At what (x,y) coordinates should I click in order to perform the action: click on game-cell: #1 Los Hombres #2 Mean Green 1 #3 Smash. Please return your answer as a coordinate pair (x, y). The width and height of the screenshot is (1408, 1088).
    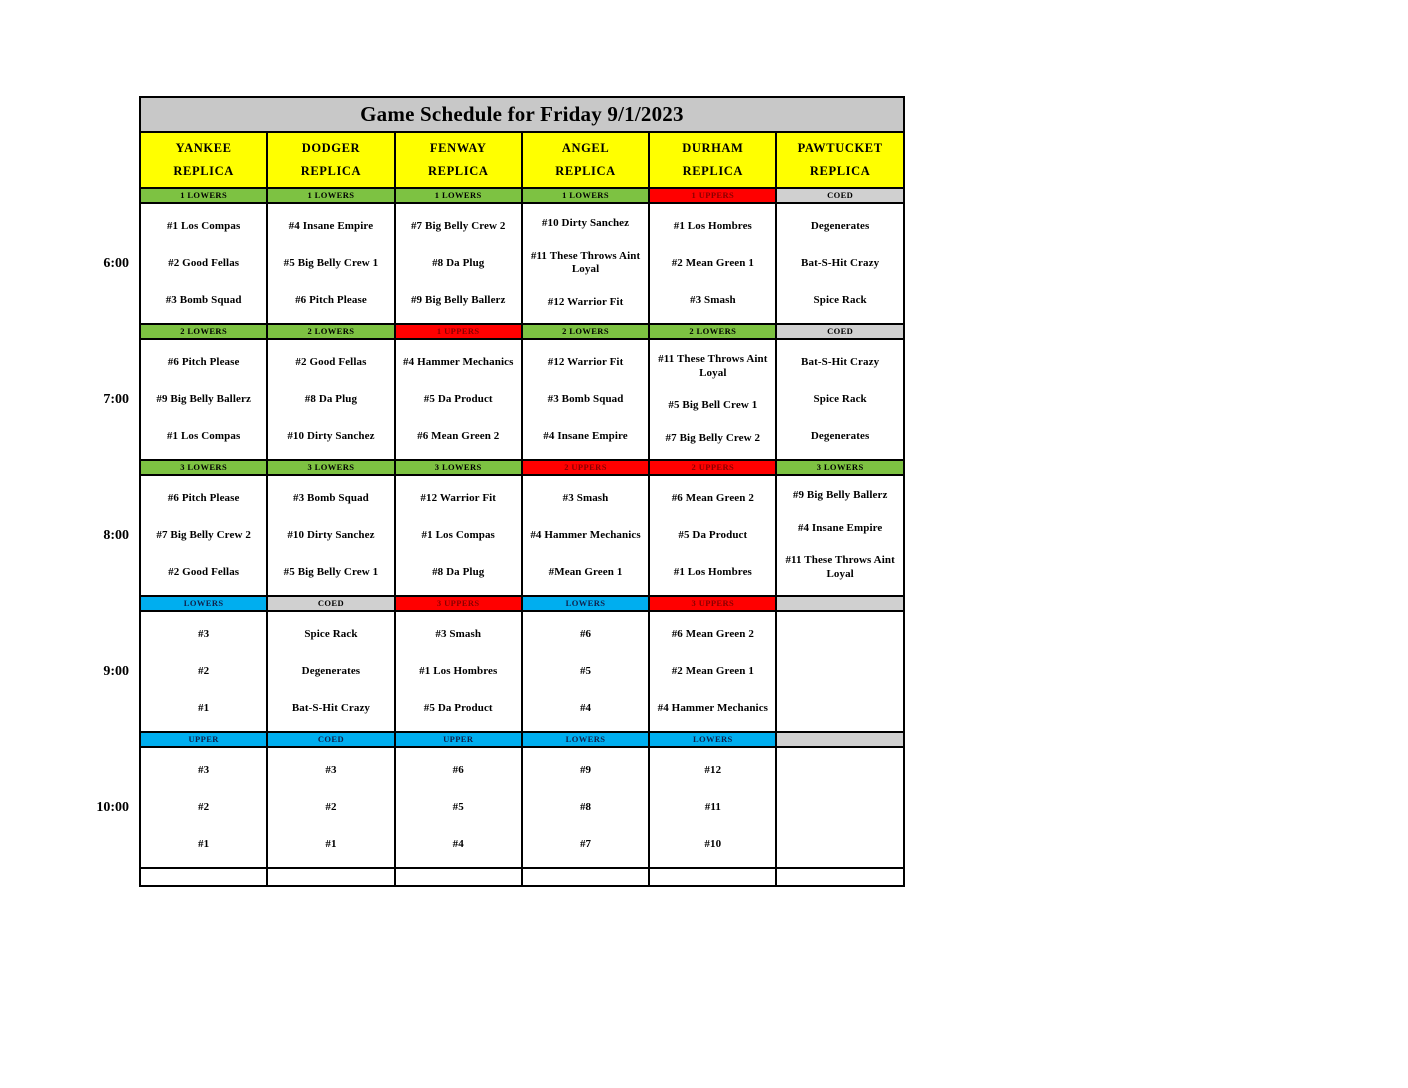
    Looking at the image, I should click on (713, 263).